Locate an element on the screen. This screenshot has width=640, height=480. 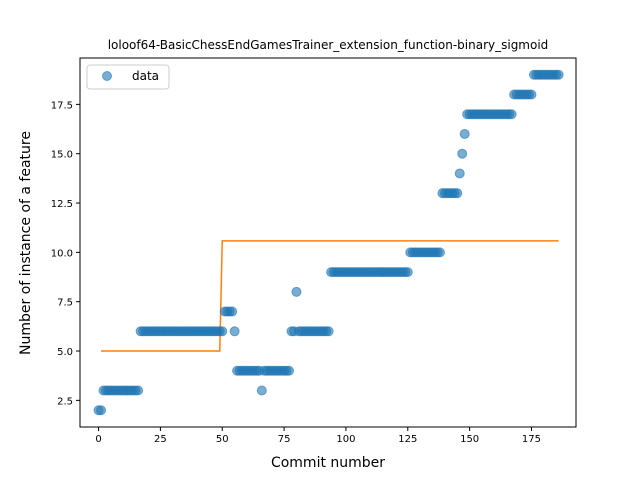
x-tick-label: 150 is located at coordinates (469, 439).